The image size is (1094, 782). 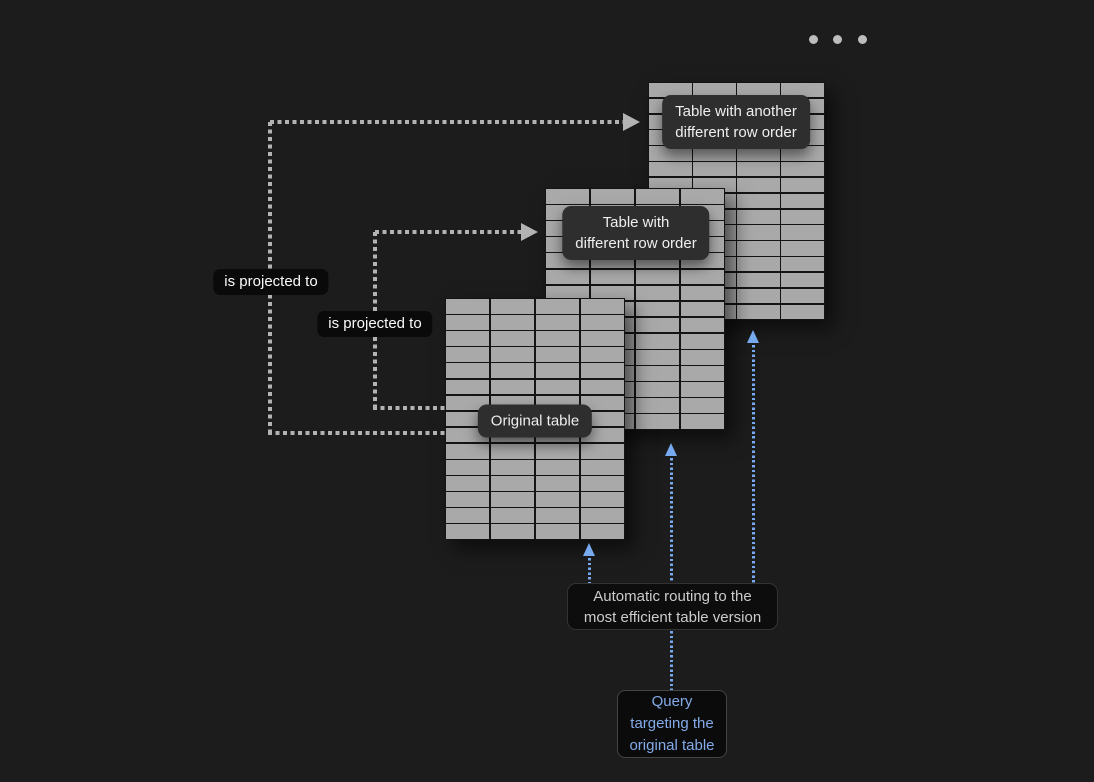 I want to click on edge-label-projected-outer: is projected to, so click(x=271, y=282).